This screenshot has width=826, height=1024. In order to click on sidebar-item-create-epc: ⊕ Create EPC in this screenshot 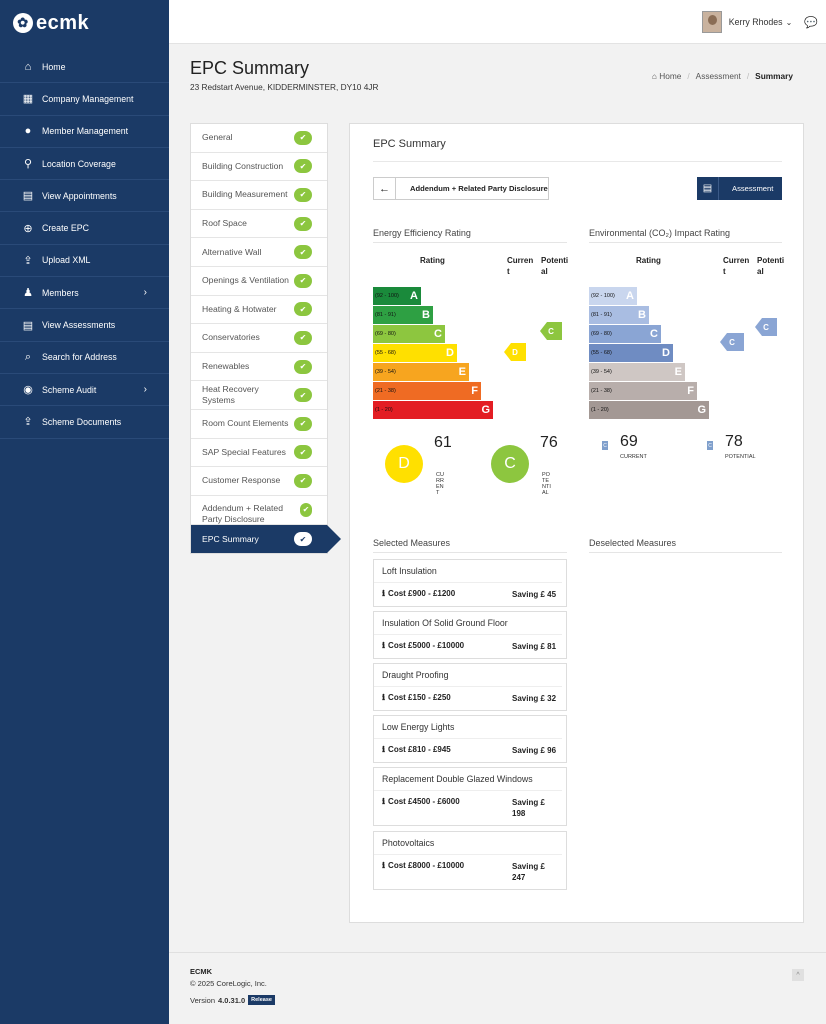, I will do `click(84, 228)`.